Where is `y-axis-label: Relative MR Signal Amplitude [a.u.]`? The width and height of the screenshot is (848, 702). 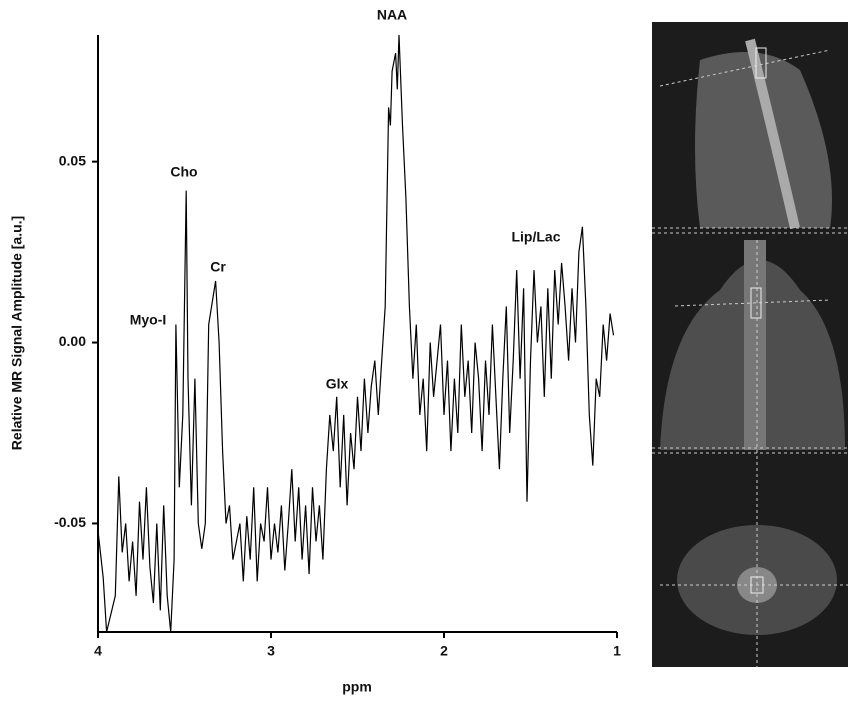 y-axis-label: Relative MR Signal Amplitude [a.u.] is located at coordinates (17, 333).